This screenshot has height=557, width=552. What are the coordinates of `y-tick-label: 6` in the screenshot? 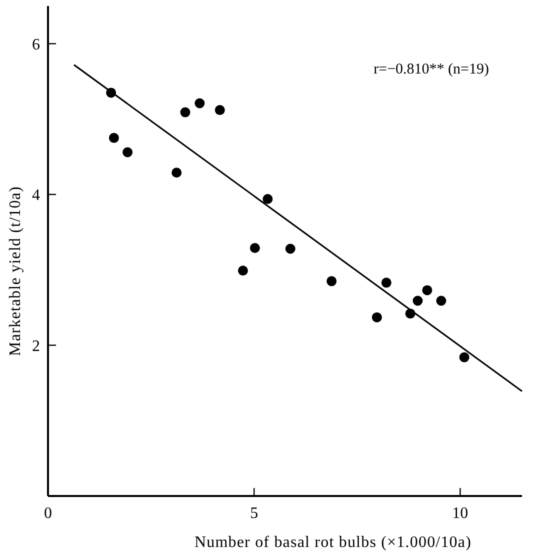 It's located at (36, 45).